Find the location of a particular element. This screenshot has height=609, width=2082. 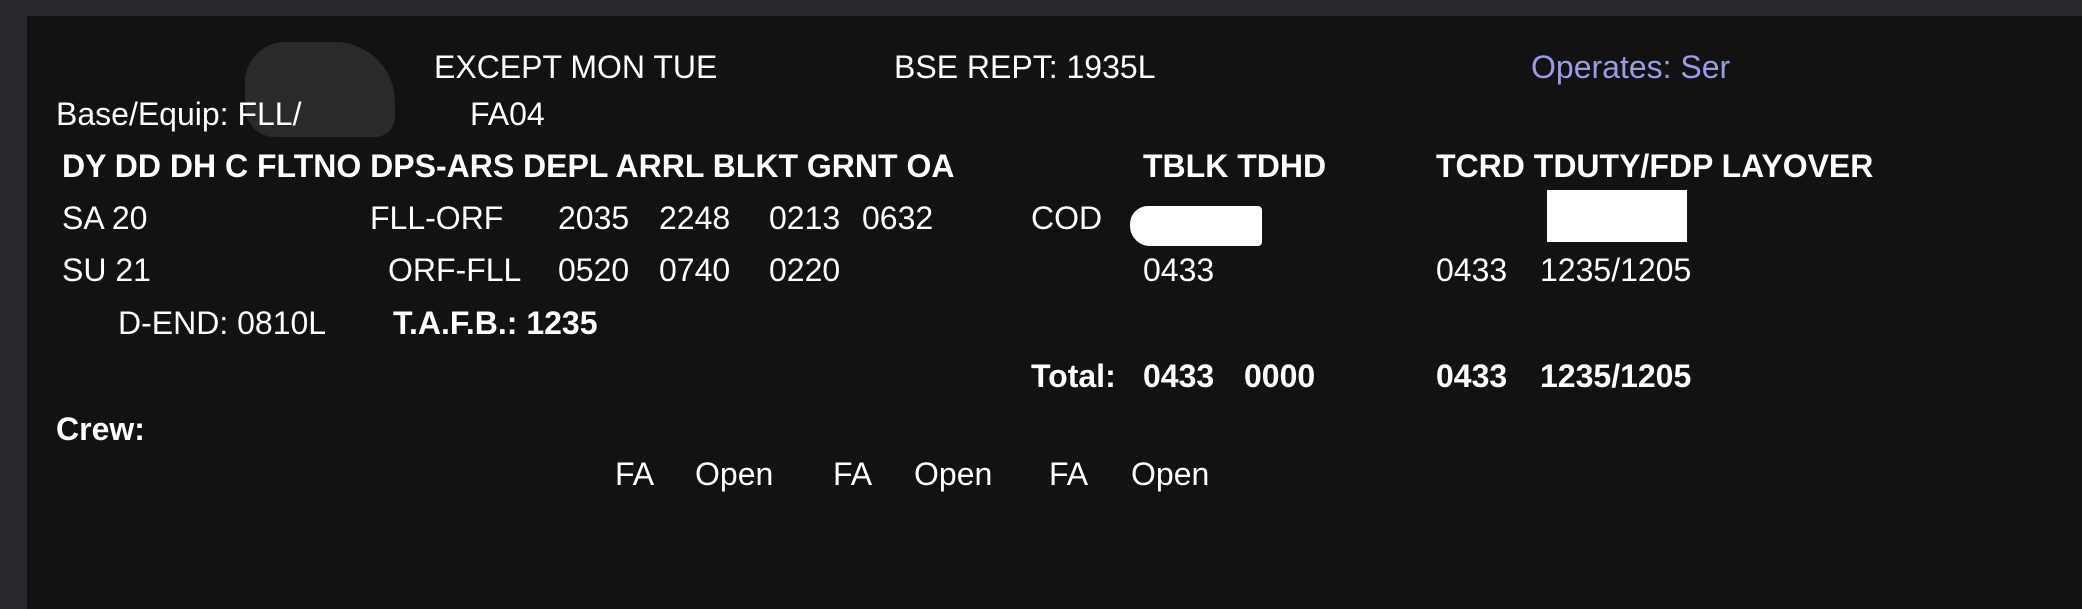

operates-link: Operates: Ser is located at coordinates (1631, 67).